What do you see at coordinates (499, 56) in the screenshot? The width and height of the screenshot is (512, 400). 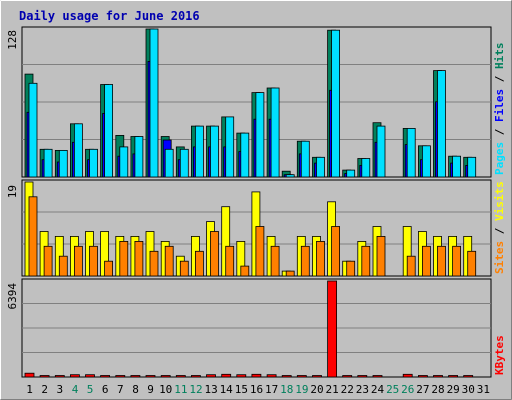 I see `top-legend-hits: Hits` at bounding box center [499, 56].